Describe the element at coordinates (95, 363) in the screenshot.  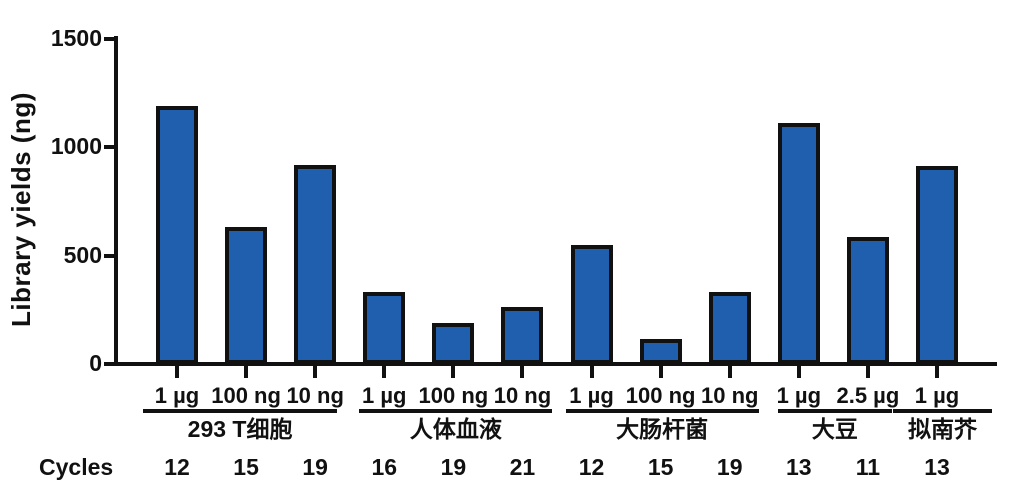
I see `y-tick-label: 0` at that location.